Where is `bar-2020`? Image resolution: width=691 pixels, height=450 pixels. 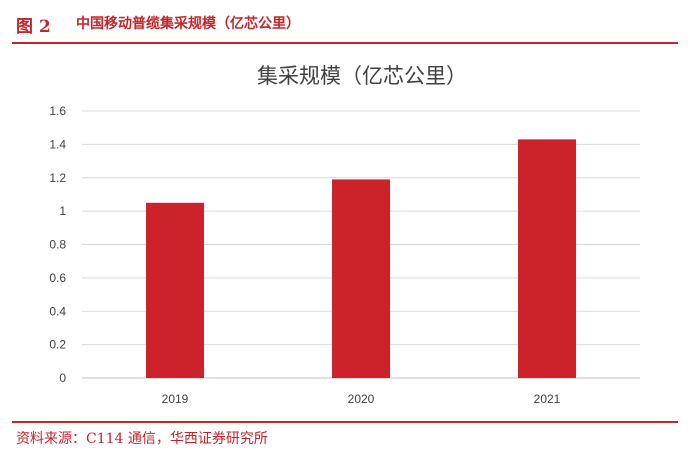
bar-2020 is located at coordinates (361, 278).